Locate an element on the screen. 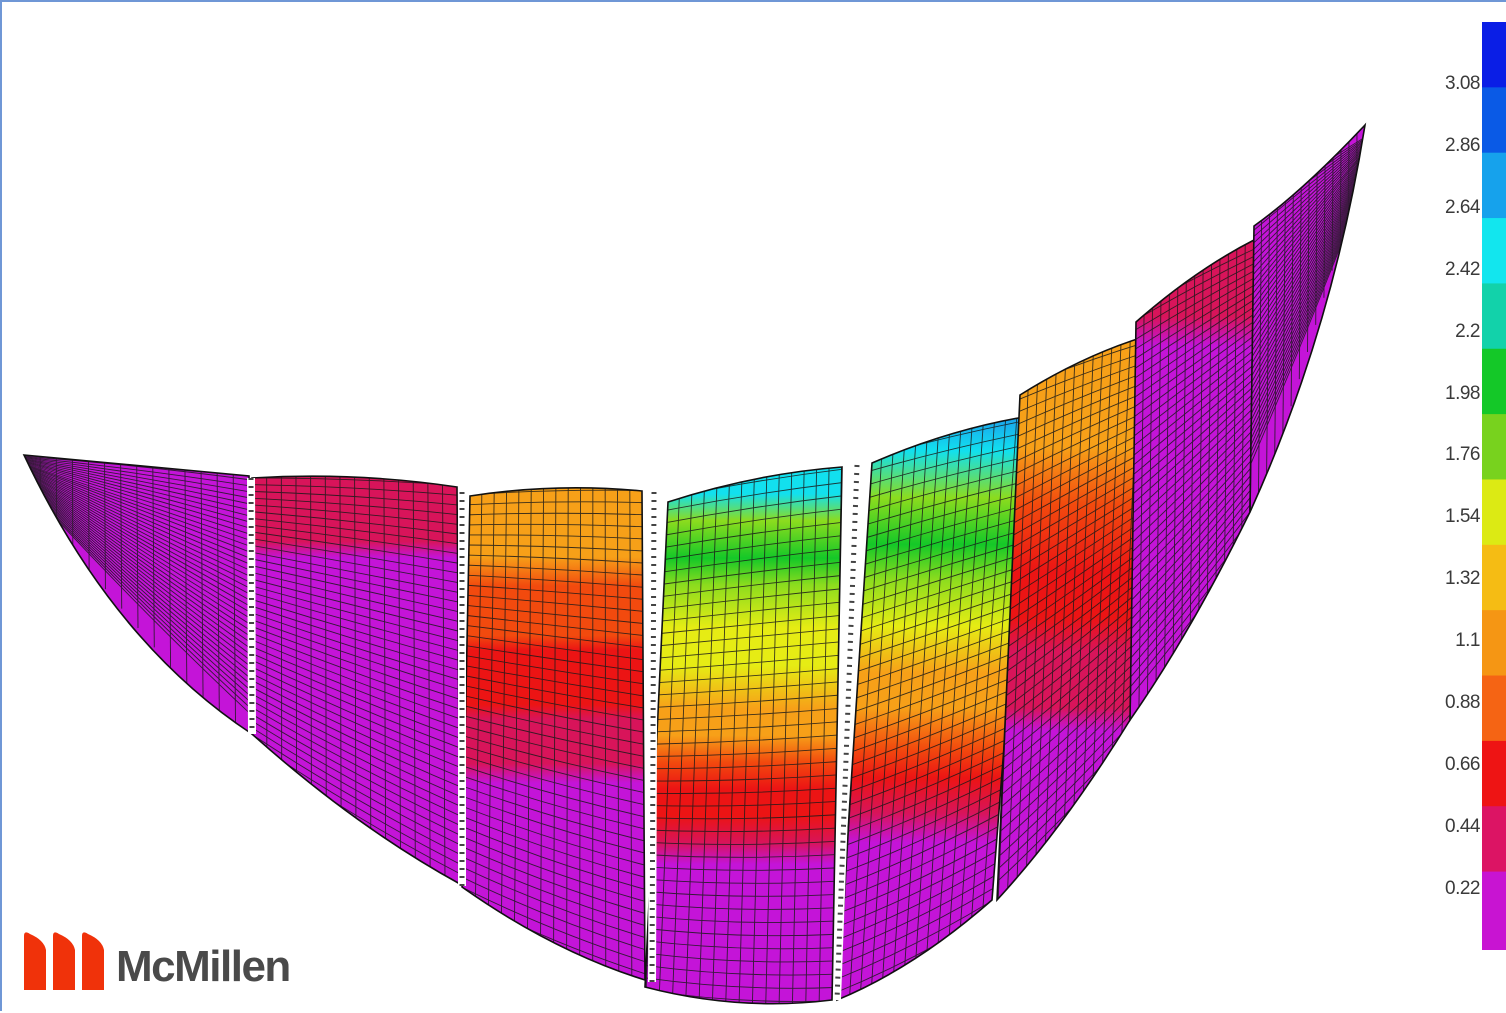 The width and height of the screenshot is (1506, 1013). legend-tick-label: 1.1 is located at coordinates (1467, 641).